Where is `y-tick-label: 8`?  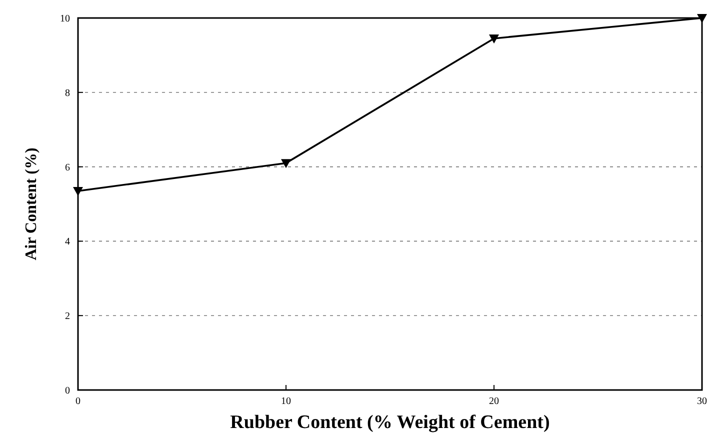
y-tick-label: 8 is located at coordinates (67, 93).